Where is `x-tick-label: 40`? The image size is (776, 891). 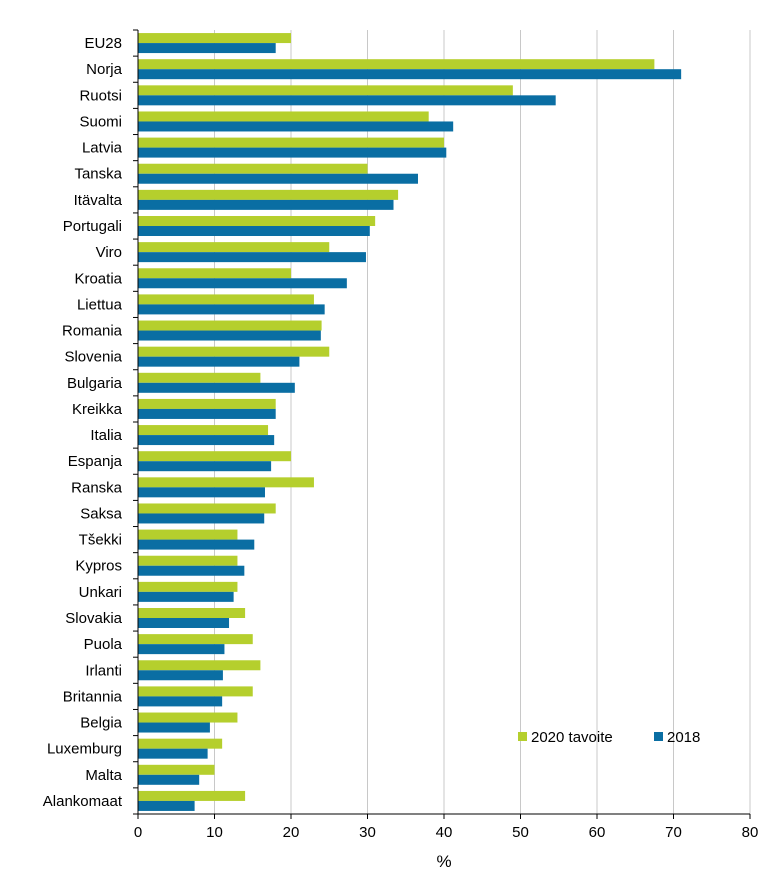 x-tick-label: 40 is located at coordinates (444, 832).